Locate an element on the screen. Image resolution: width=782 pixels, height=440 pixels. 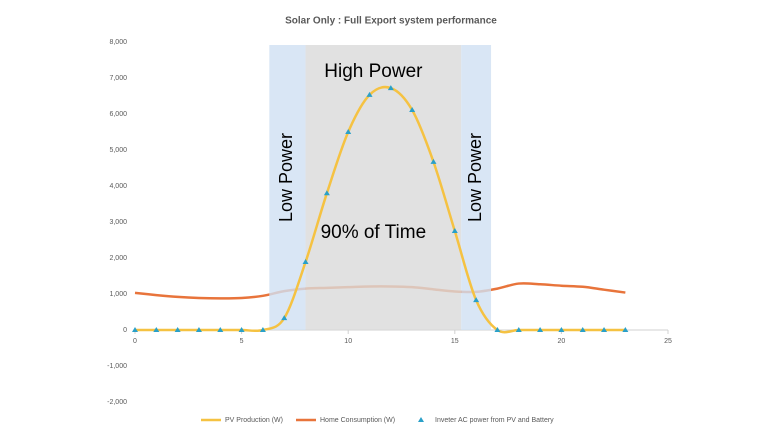
legend-label: Inveter AC power from PV and Battery is located at coordinates (494, 420).